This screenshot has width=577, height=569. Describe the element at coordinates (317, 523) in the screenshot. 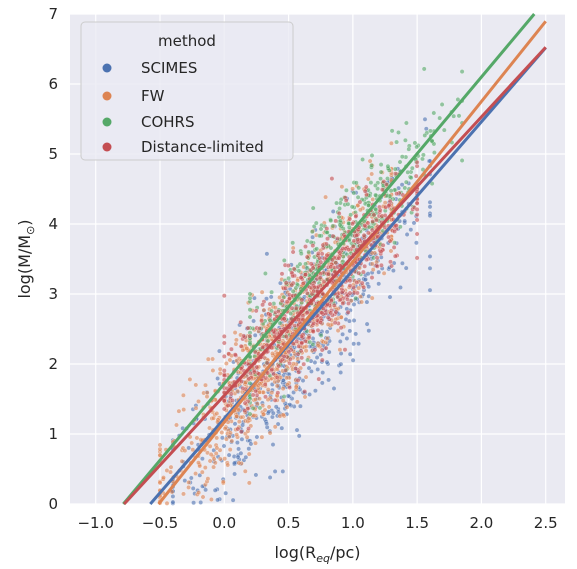

I see `x-tick-labels: −1.0 −0.5 0.0 0.5 1.0 1.5 2.0 2.5` at that location.